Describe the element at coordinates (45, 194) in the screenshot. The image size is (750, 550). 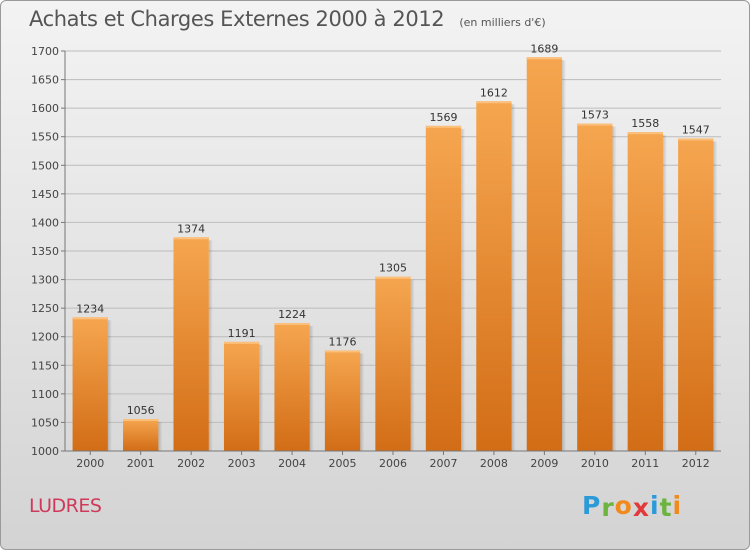
I see `y-tick-label: 1450` at that location.